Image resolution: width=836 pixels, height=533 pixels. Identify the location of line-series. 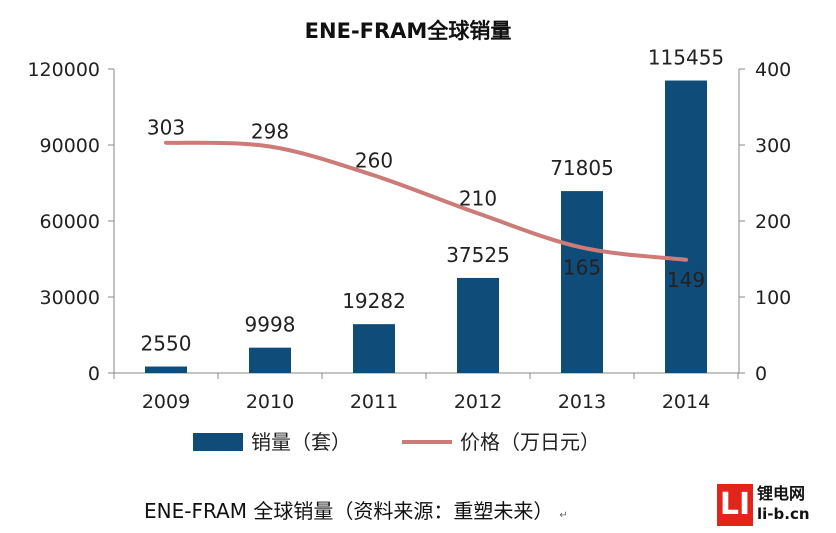
(426, 201).